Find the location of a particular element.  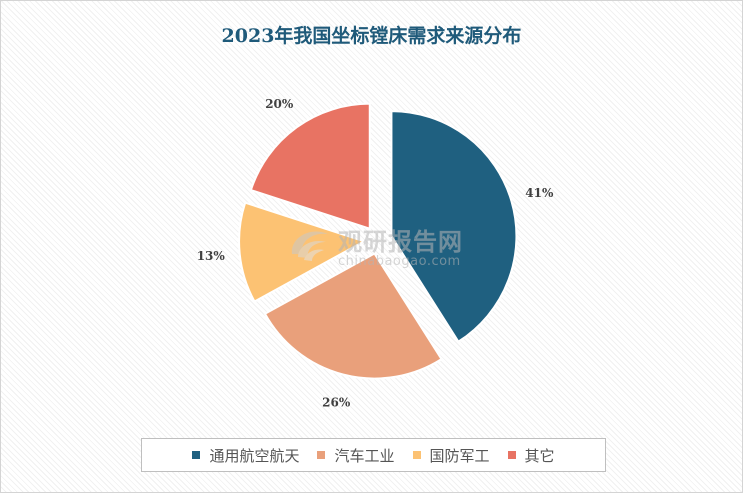

legend-item-defense: 国防军工 is located at coordinates (451, 455).